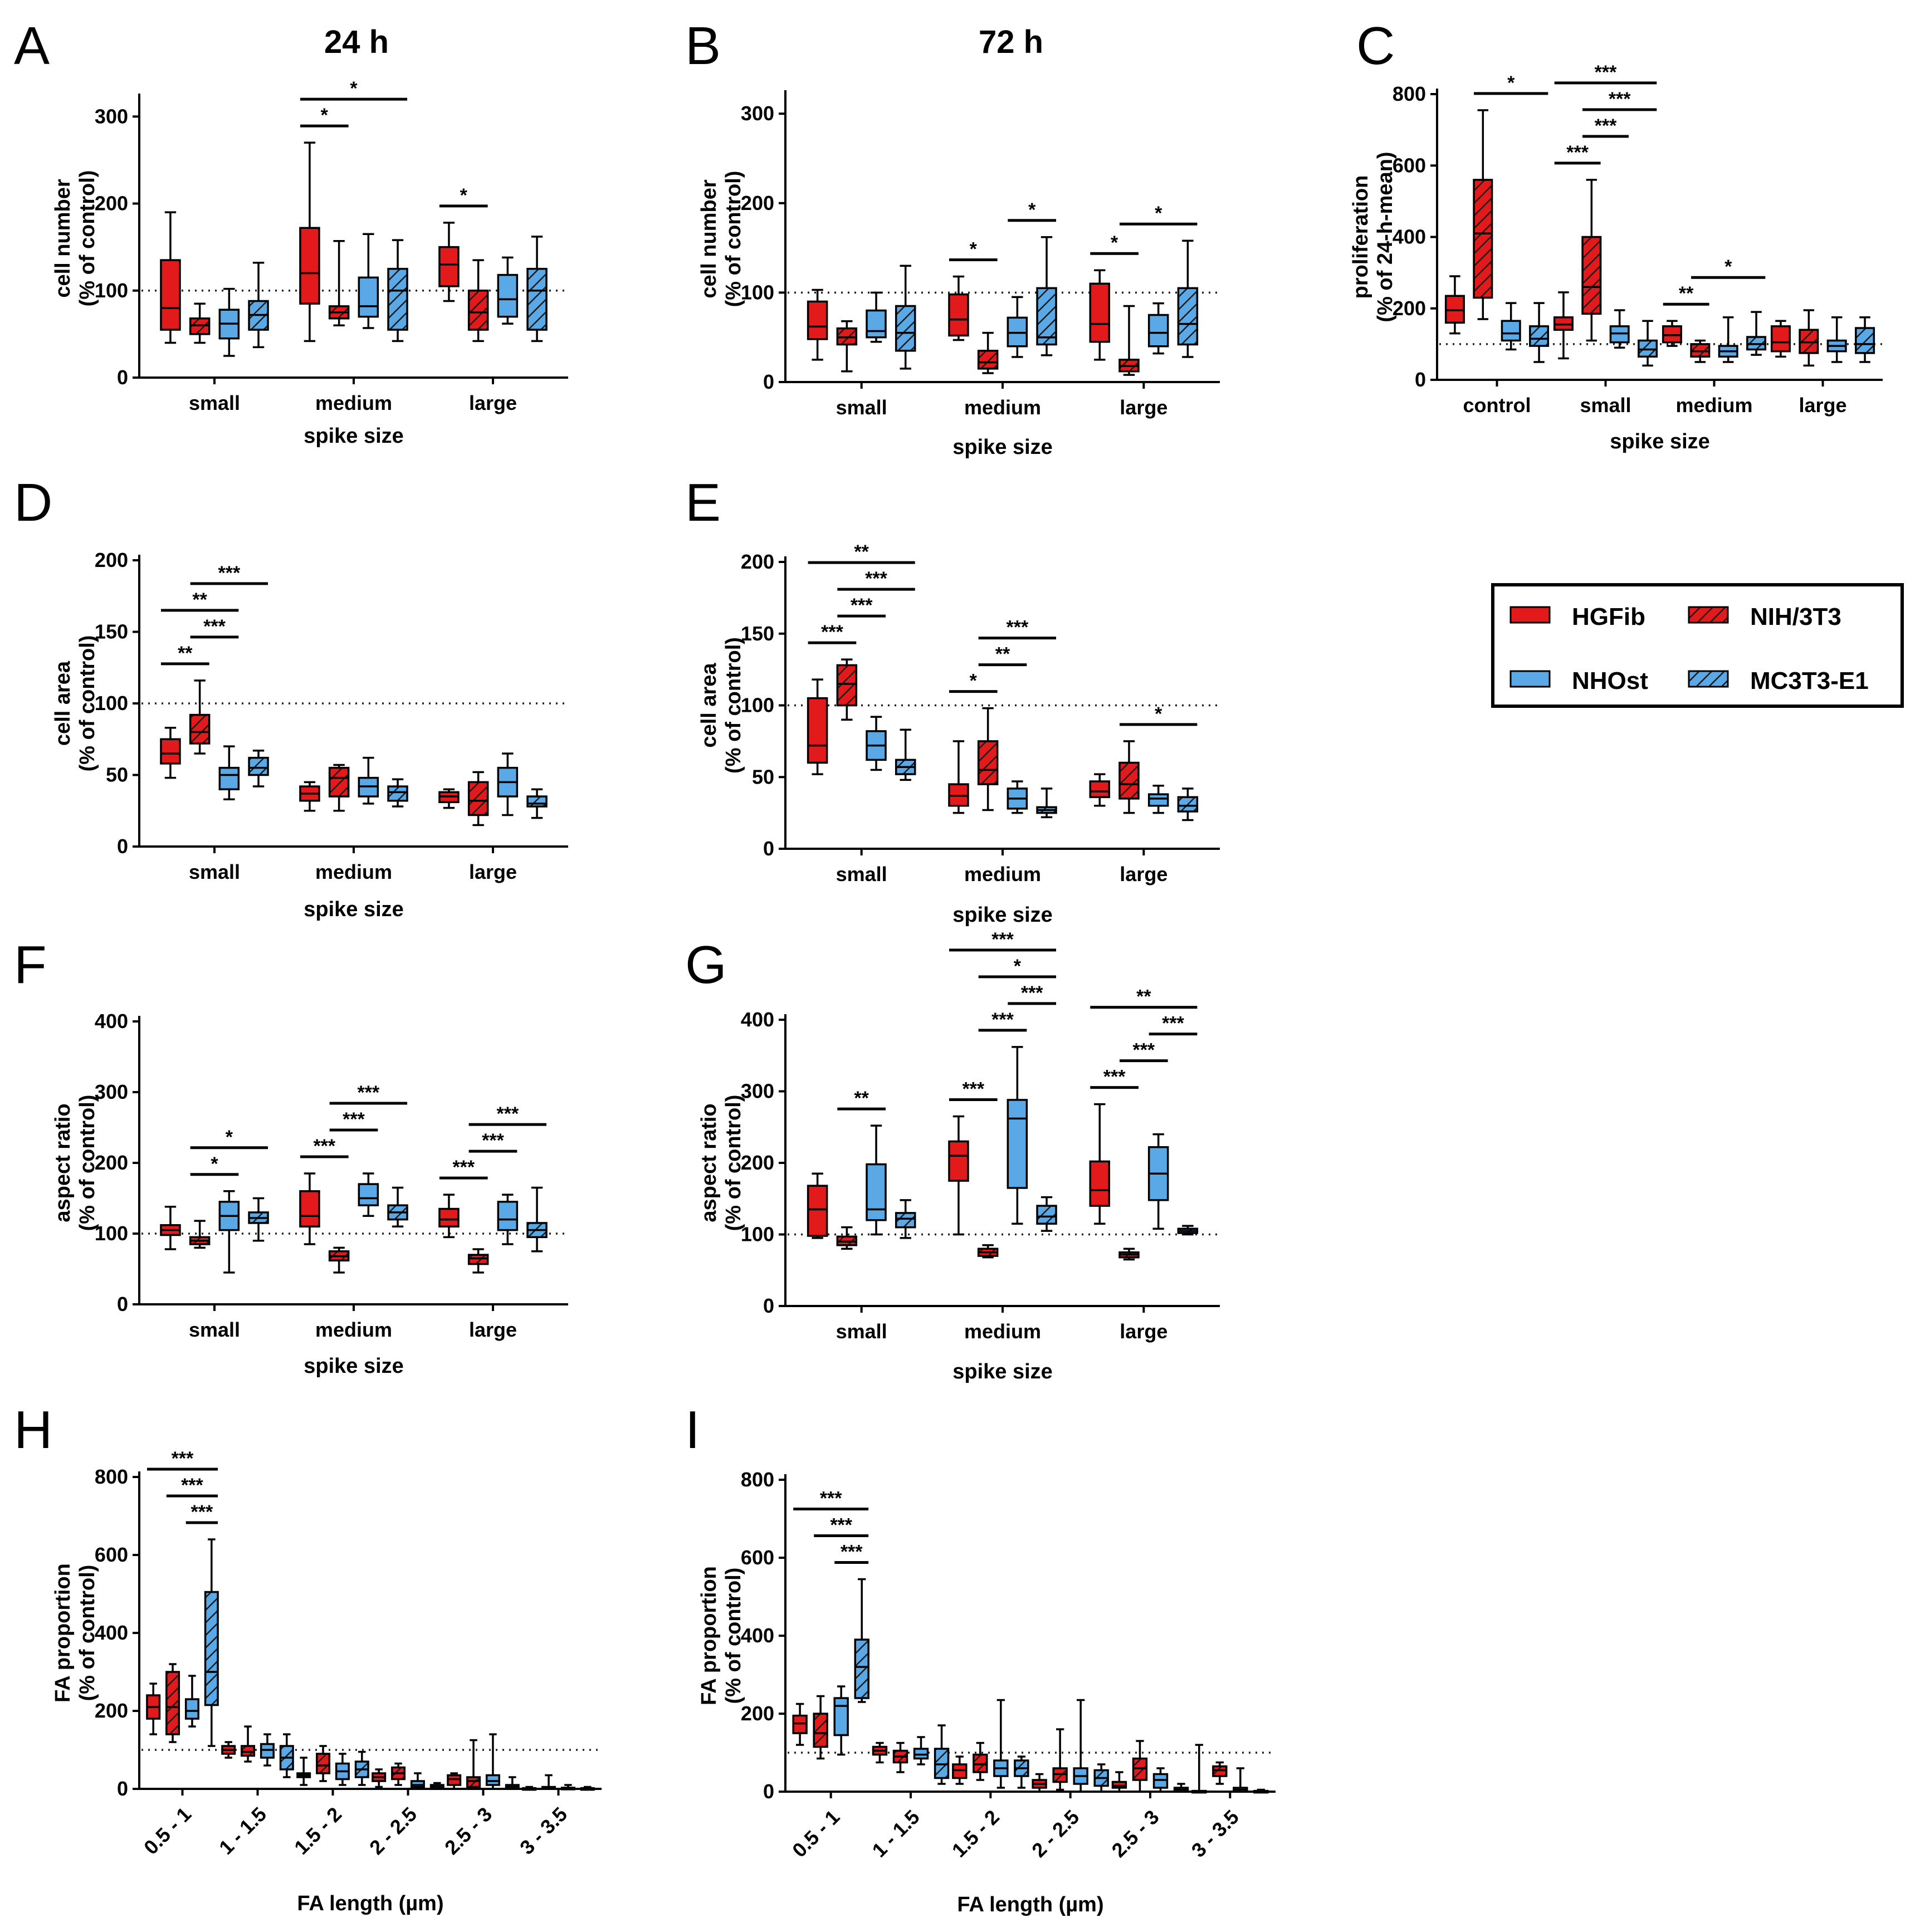  Describe the element at coordinates (122, 1304) in the screenshot. I see `y-tick-label: 0` at that location.